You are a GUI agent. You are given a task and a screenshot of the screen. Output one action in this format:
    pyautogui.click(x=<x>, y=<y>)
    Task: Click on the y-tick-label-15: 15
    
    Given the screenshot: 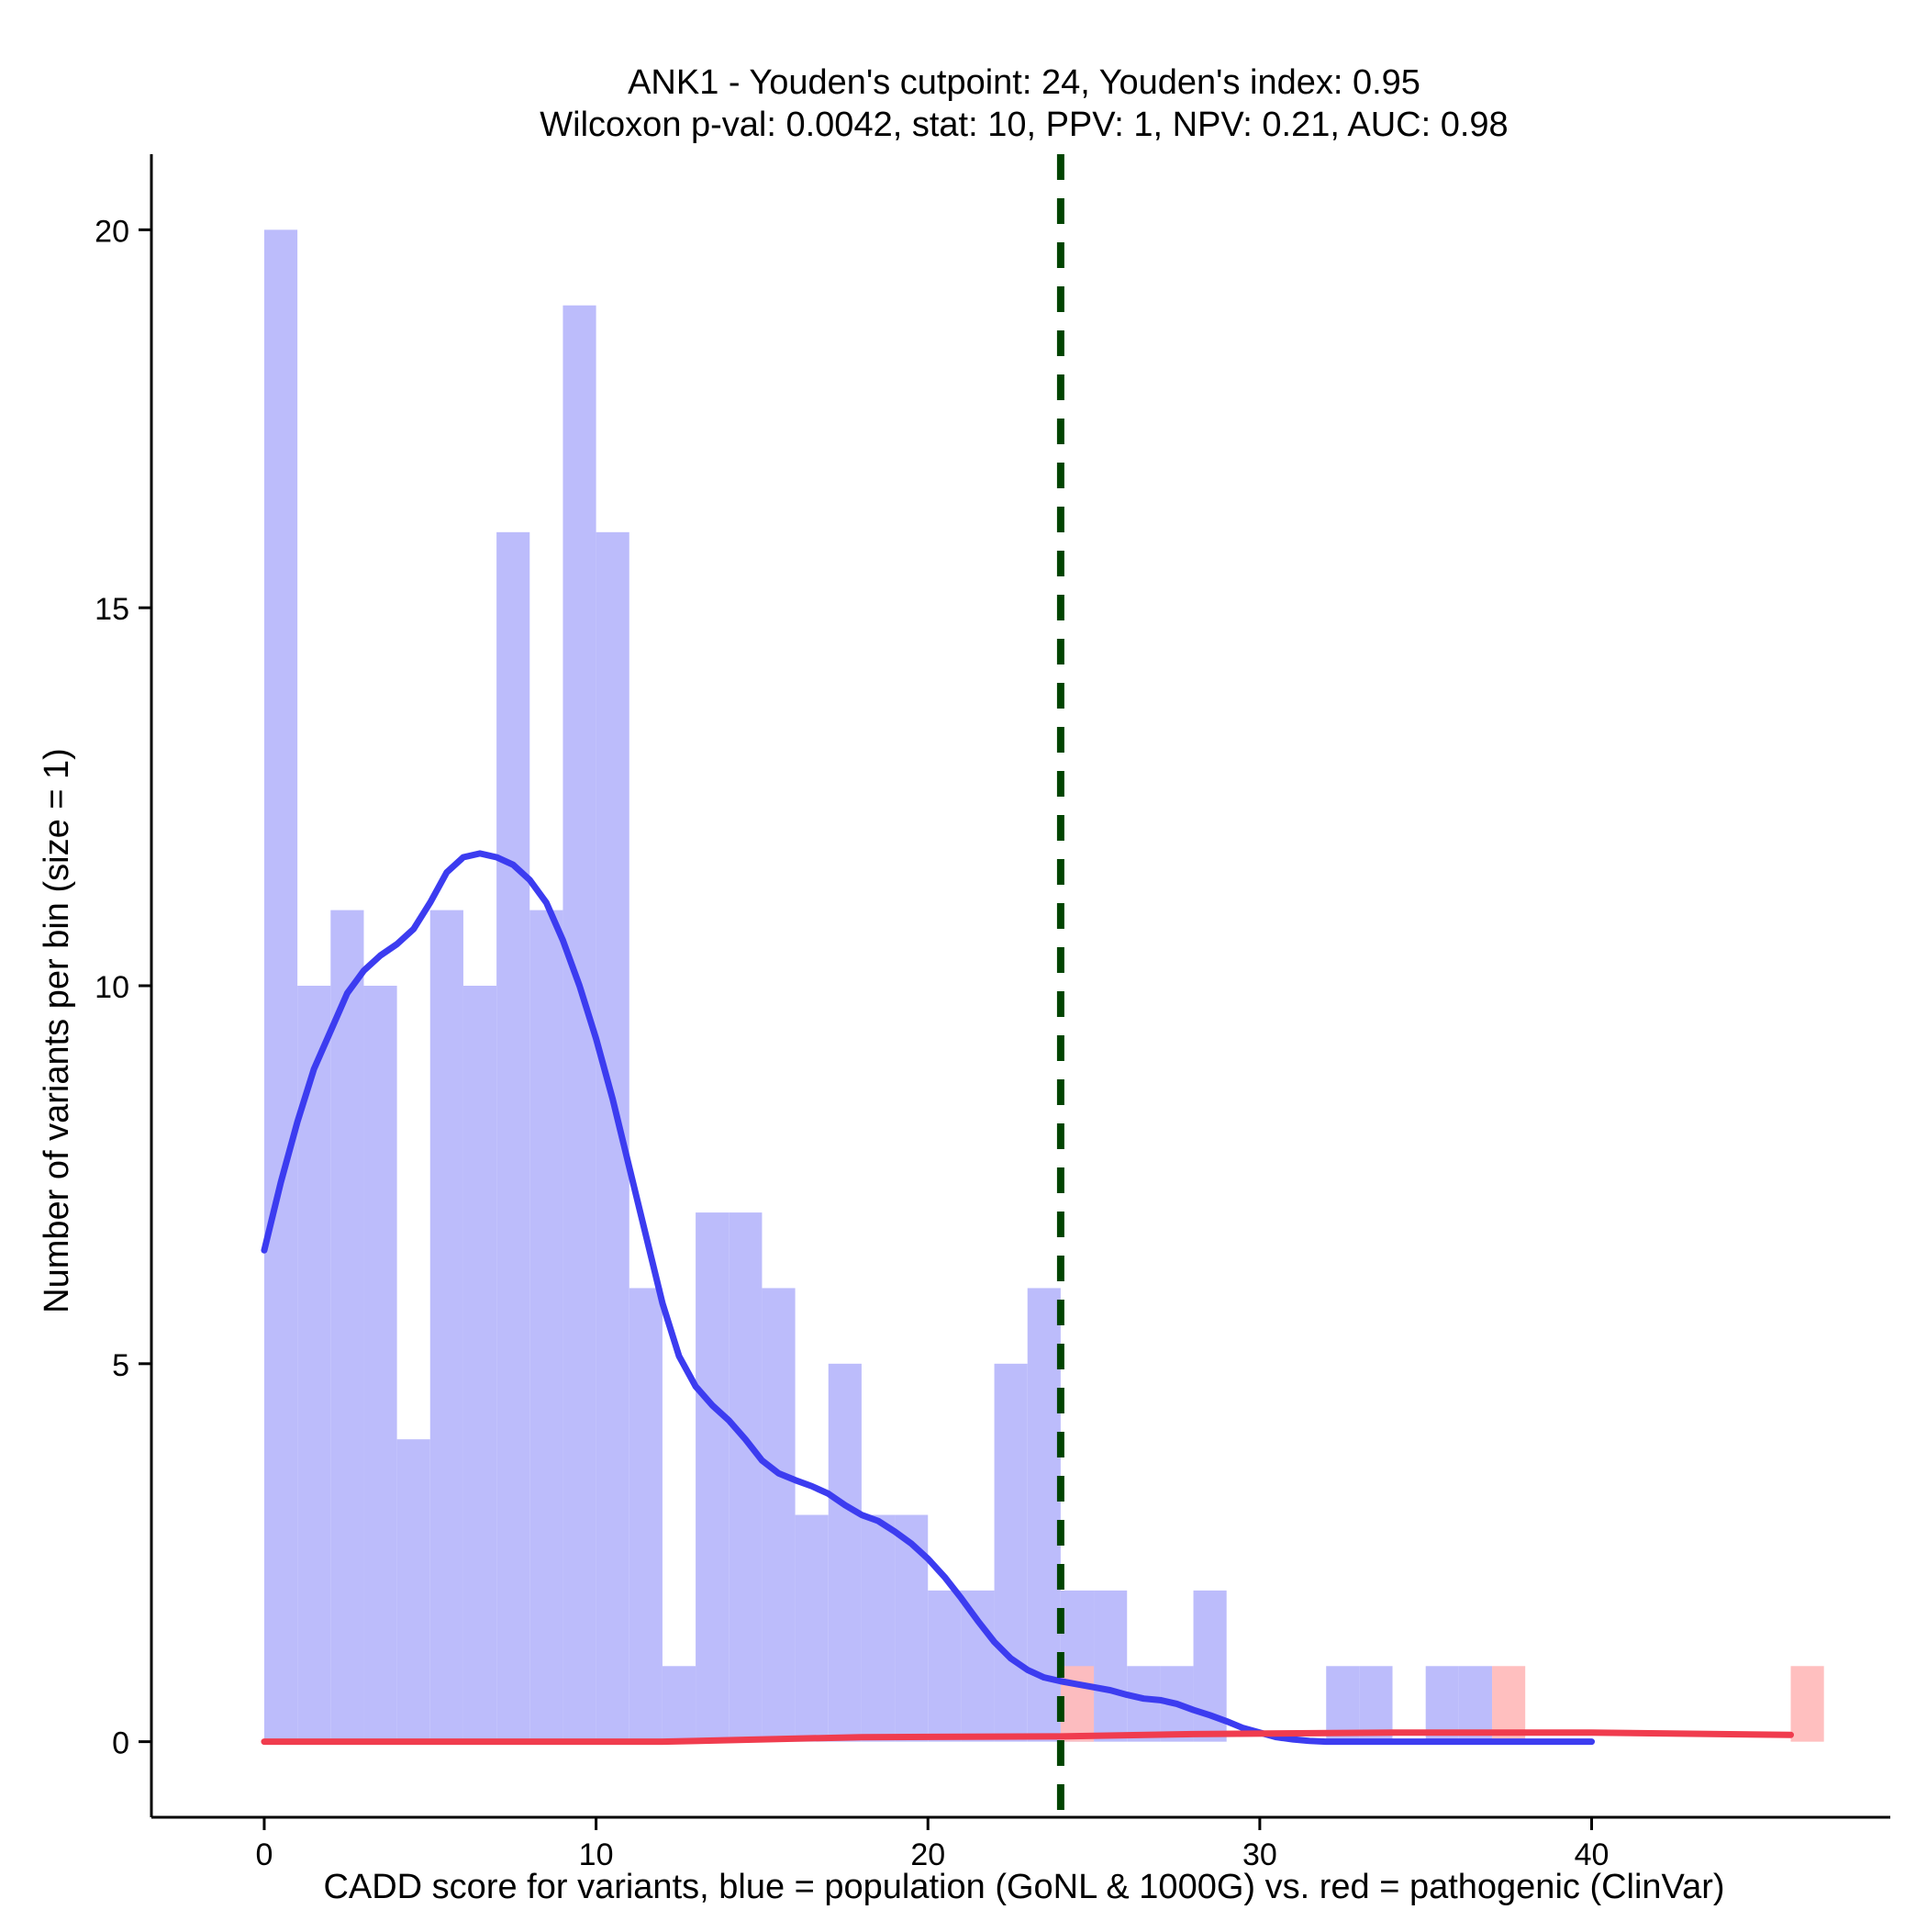 What is the action you would take?
    pyautogui.click(x=112, y=609)
    